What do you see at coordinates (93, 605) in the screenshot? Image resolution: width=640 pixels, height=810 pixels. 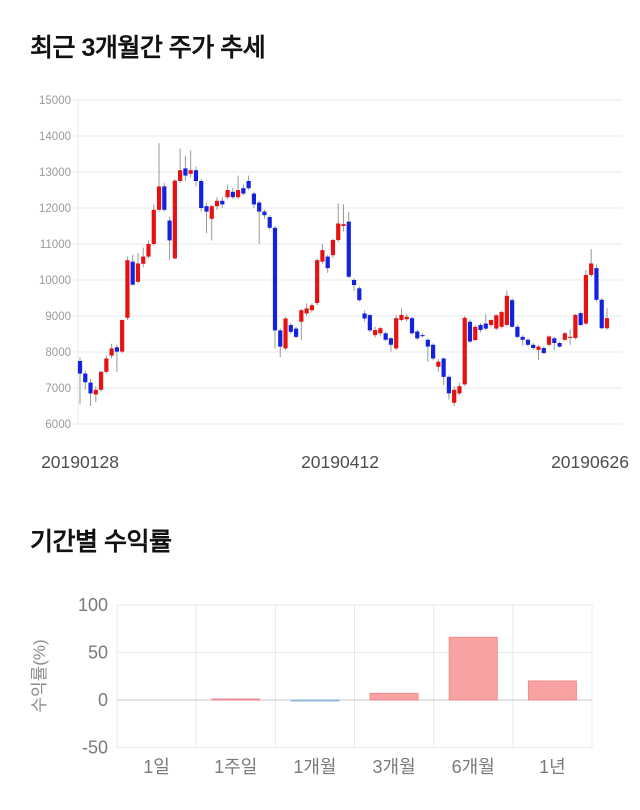 I see `returns-y-tick-label: 100` at bounding box center [93, 605].